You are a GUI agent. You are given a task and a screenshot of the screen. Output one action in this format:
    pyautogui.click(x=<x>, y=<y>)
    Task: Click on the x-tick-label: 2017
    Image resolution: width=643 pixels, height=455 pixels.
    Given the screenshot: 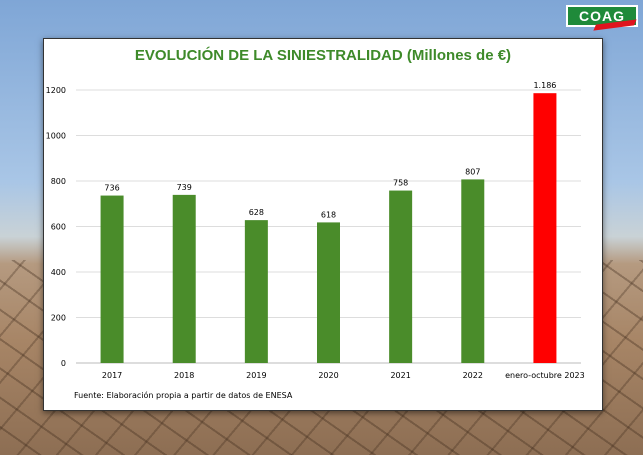 What is the action you would take?
    pyautogui.click(x=112, y=375)
    